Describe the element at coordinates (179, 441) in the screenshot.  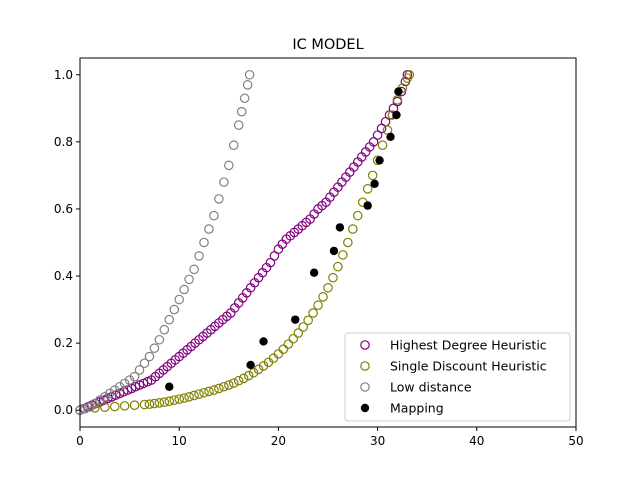
I see `x-tick-label: 10` at that location.